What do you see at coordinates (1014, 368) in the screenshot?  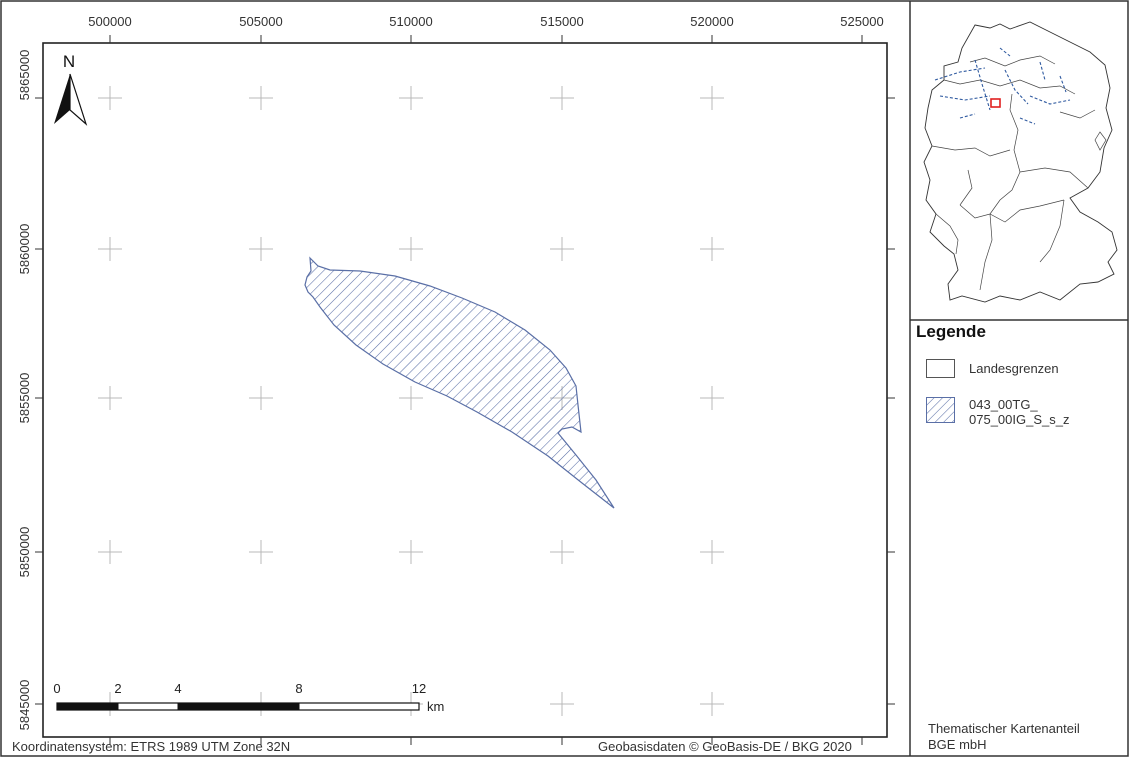 I see `legend-label: Landesgrenzen` at bounding box center [1014, 368].